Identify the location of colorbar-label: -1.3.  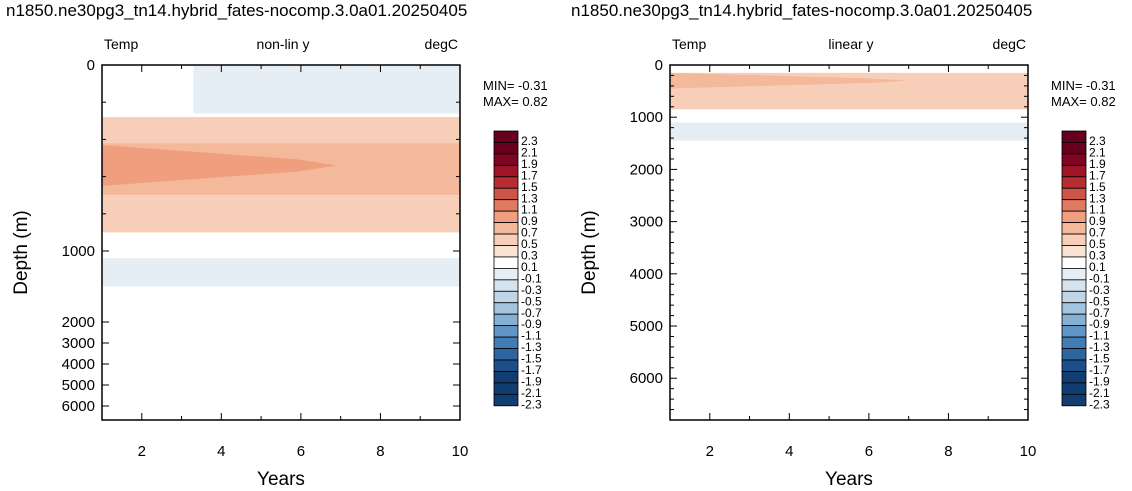
(531, 347).